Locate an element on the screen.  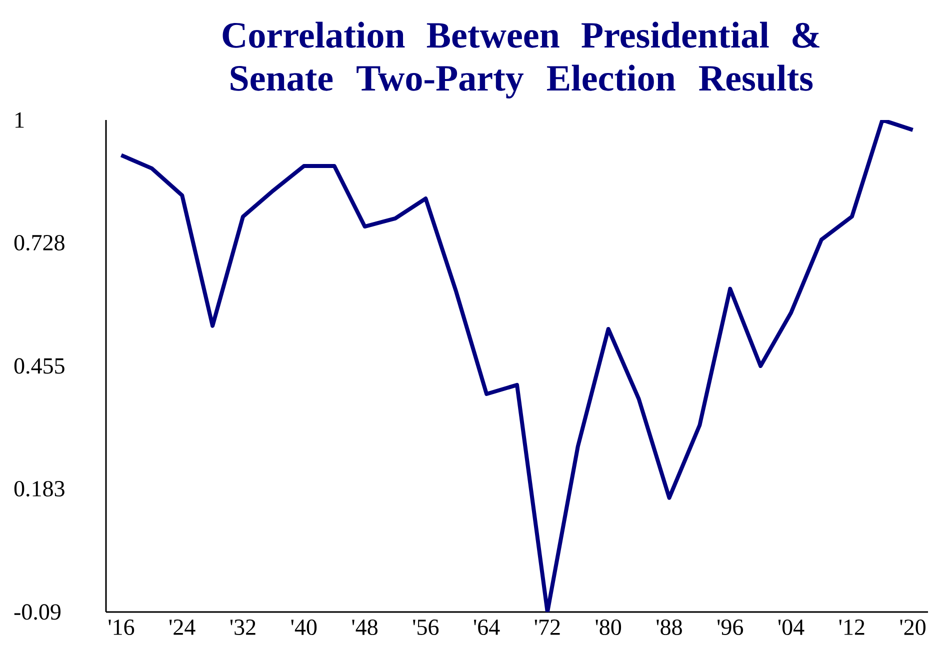
x-tick-label: '32 is located at coordinates (243, 627).